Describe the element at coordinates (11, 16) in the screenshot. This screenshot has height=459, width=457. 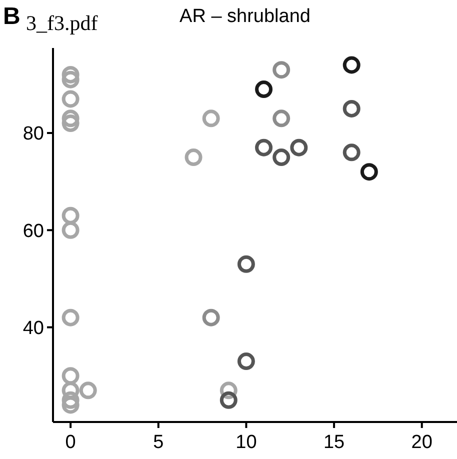
I see `text: B` at that location.